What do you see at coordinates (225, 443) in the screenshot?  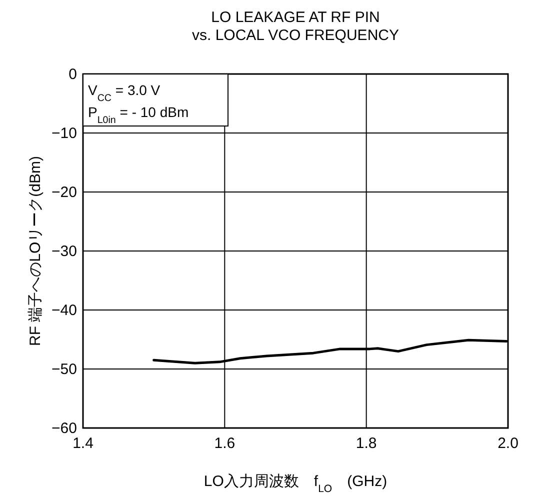 I see `x-tick-label: 1.6` at bounding box center [225, 443].